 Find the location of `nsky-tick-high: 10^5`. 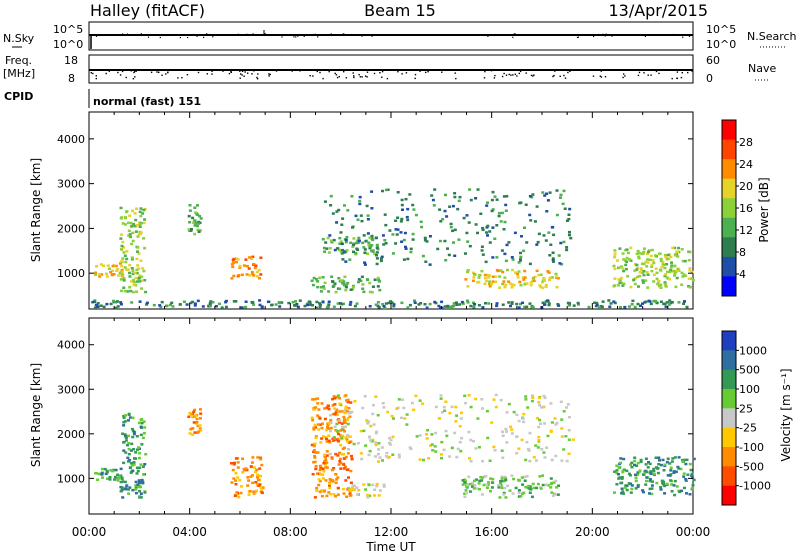

nsky-tick-high: 10^5 is located at coordinates (68, 29).